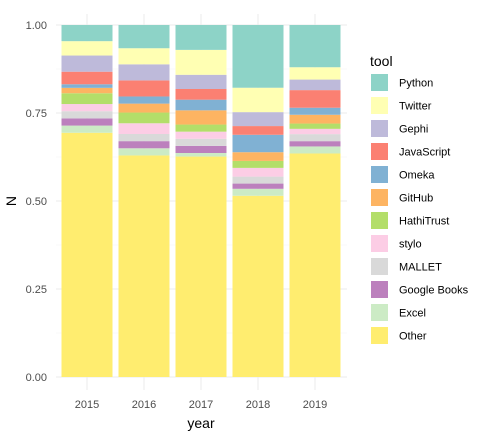 Image resolution: width=489 pixels, height=436 pixels. What do you see at coordinates (415, 107) in the screenshot?
I see `legend-label: Twitter` at bounding box center [415, 107].